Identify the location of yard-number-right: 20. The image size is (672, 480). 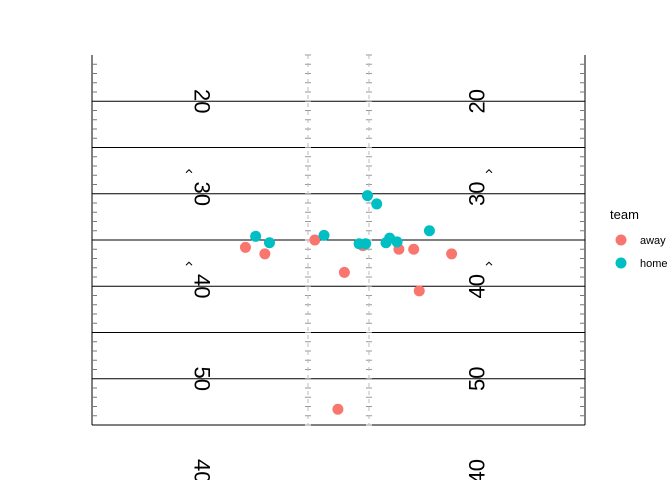
(477, 101).